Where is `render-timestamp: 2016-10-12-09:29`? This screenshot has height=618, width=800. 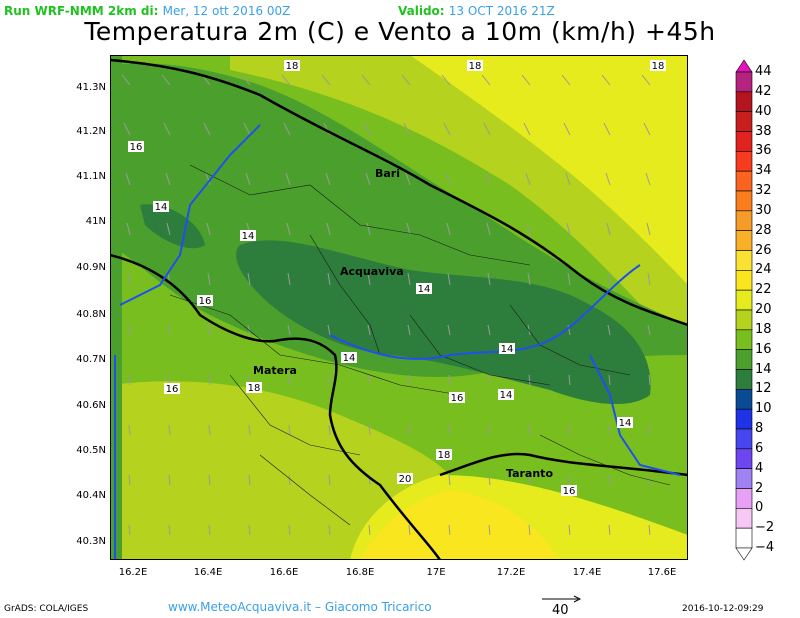 render-timestamp: 2016-10-12-09:29 is located at coordinates (723, 609).